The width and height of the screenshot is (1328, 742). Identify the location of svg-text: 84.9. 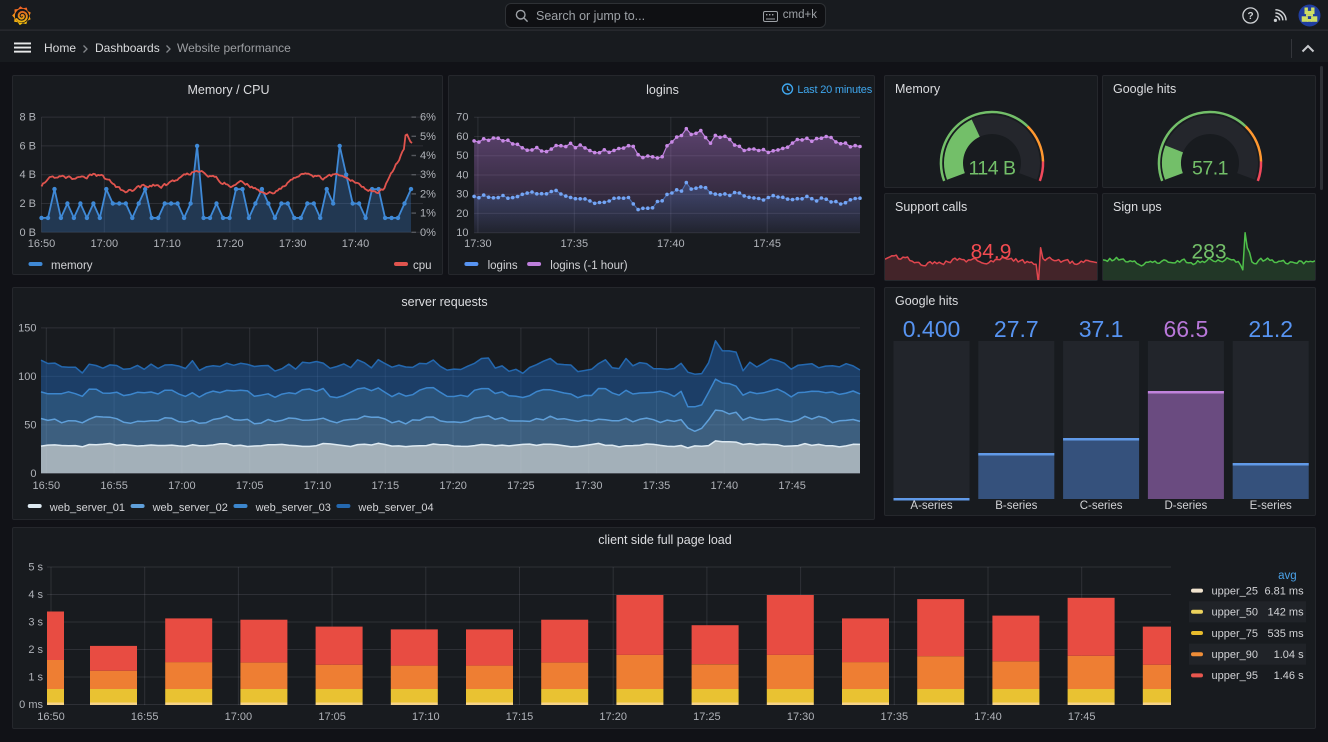
(991, 252).